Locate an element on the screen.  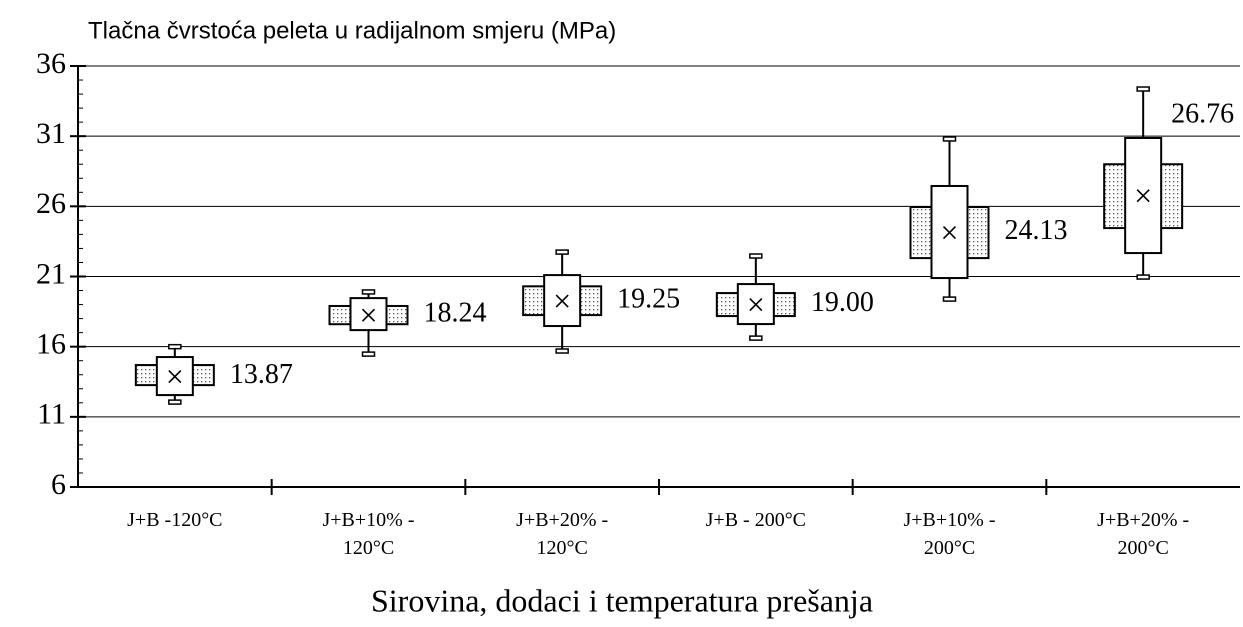
x-tick-label: J+B+10% - 200°C is located at coordinates (949, 534).